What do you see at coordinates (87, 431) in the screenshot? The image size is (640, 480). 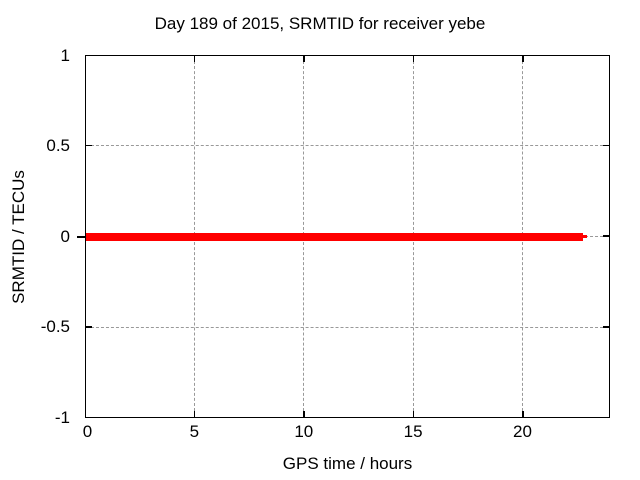 I see `x-tick-label: 0` at bounding box center [87, 431].